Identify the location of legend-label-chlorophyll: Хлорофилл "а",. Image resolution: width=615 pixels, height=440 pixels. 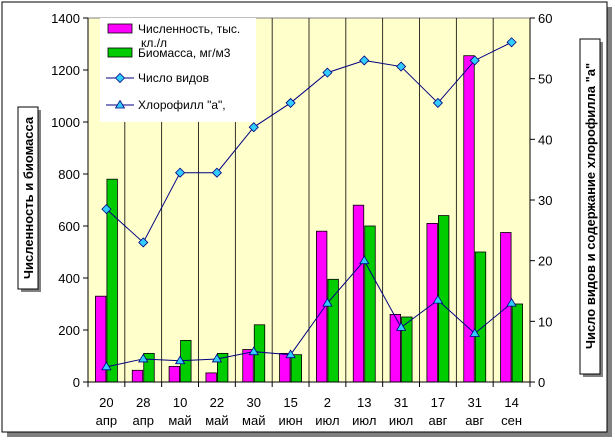
(182, 105).